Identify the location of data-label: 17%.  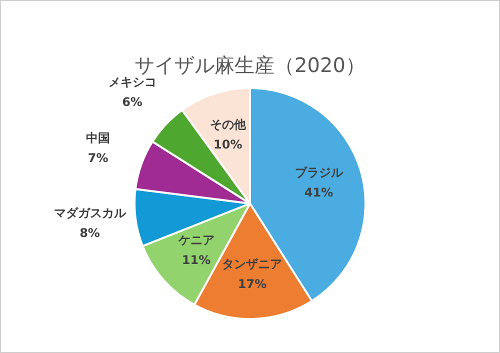
(252, 284).